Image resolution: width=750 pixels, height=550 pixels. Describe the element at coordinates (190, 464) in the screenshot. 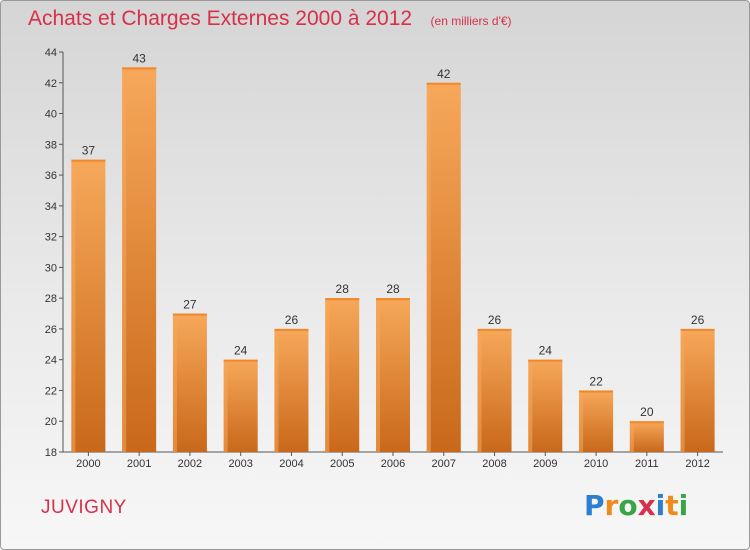

I see `x-tick-label: 2002` at that location.